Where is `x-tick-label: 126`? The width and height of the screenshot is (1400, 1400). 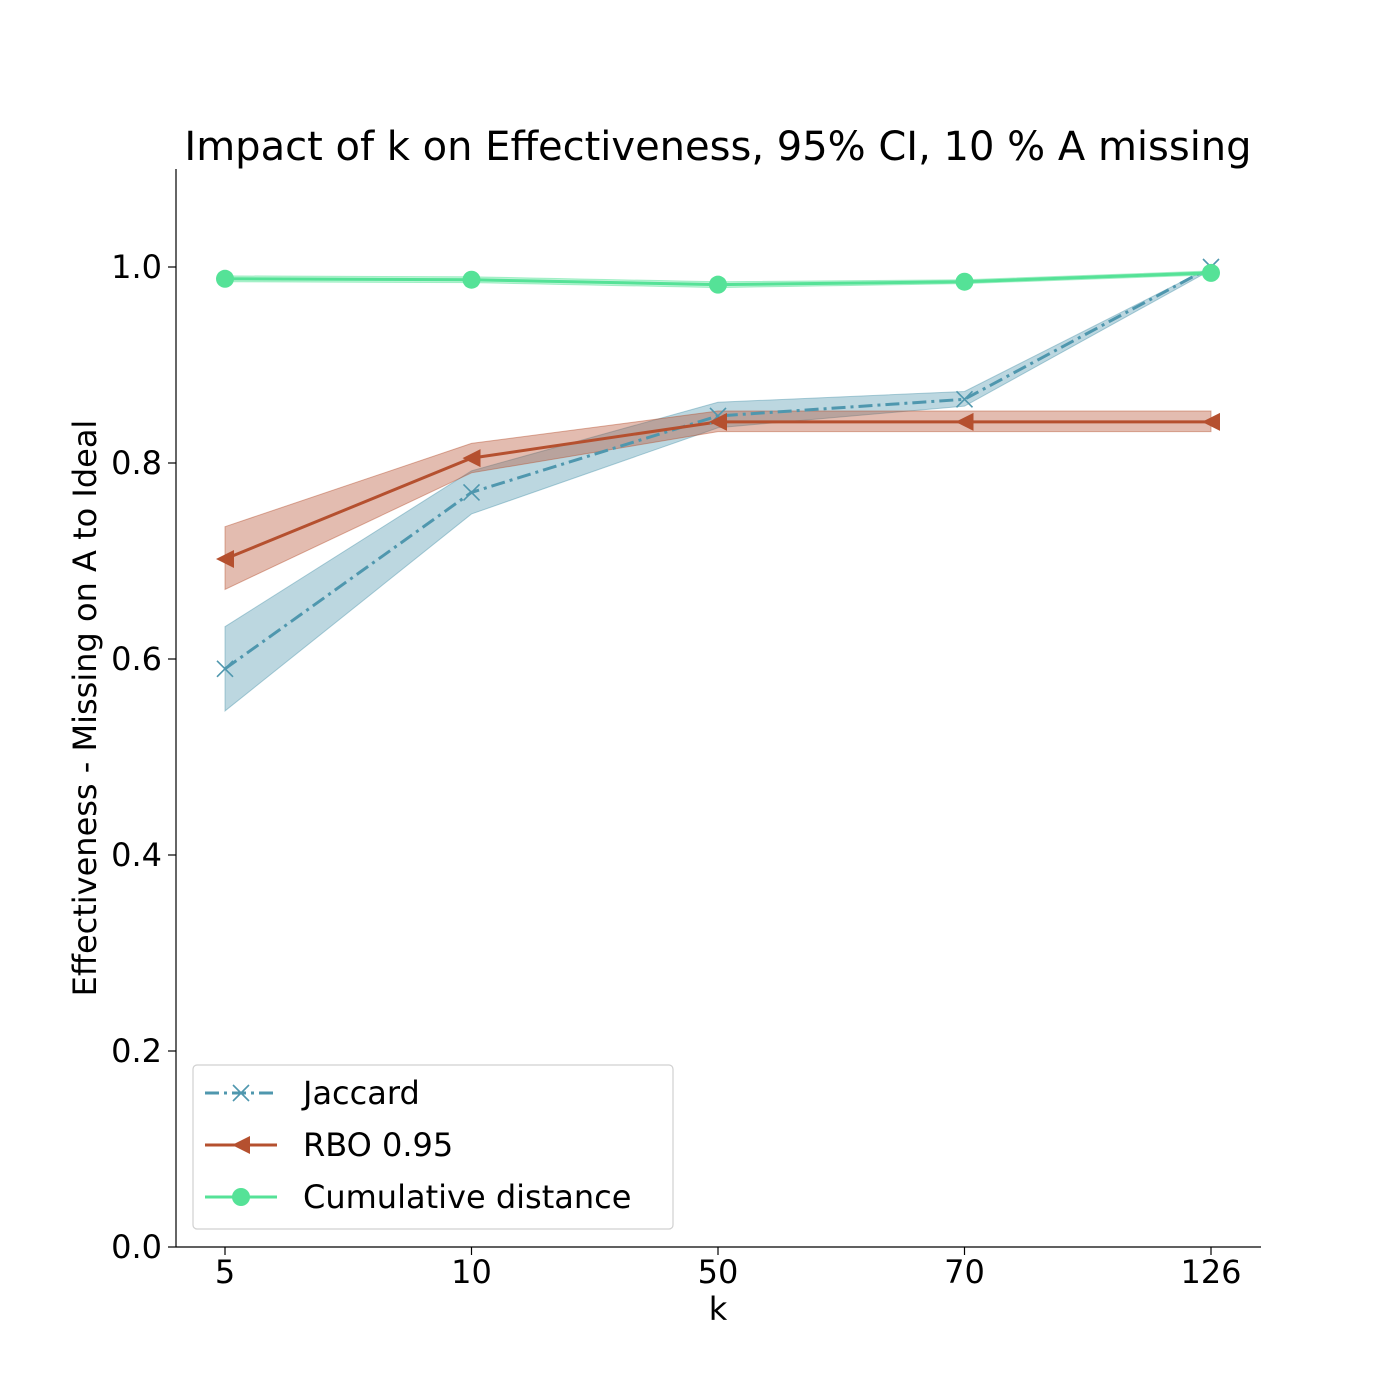
x-tick-label: 126 is located at coordinates (1210, 1272).